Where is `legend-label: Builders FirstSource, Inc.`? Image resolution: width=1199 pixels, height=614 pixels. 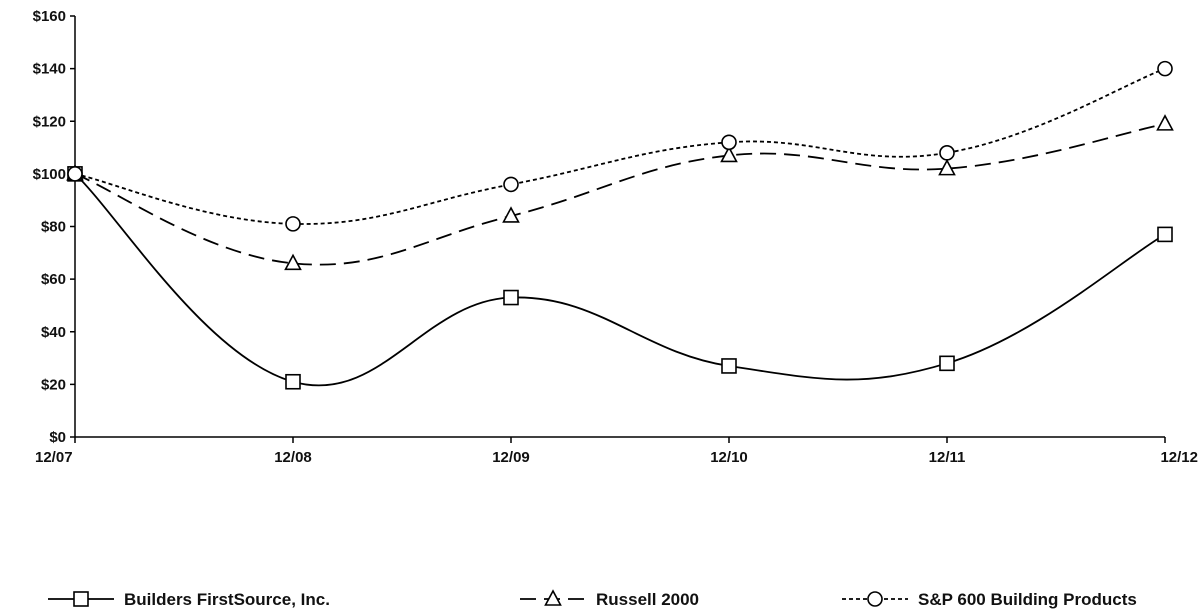
legend-label: Builders FirstSource, Inc. is located at coordinates (227, 599).